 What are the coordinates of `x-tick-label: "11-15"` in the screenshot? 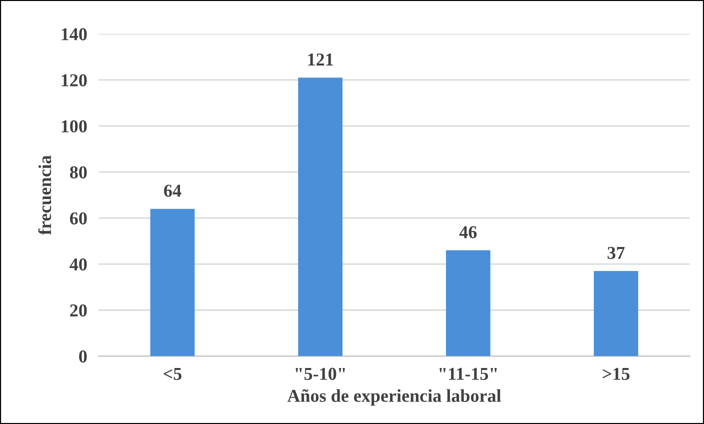 It's located at (468, 374).